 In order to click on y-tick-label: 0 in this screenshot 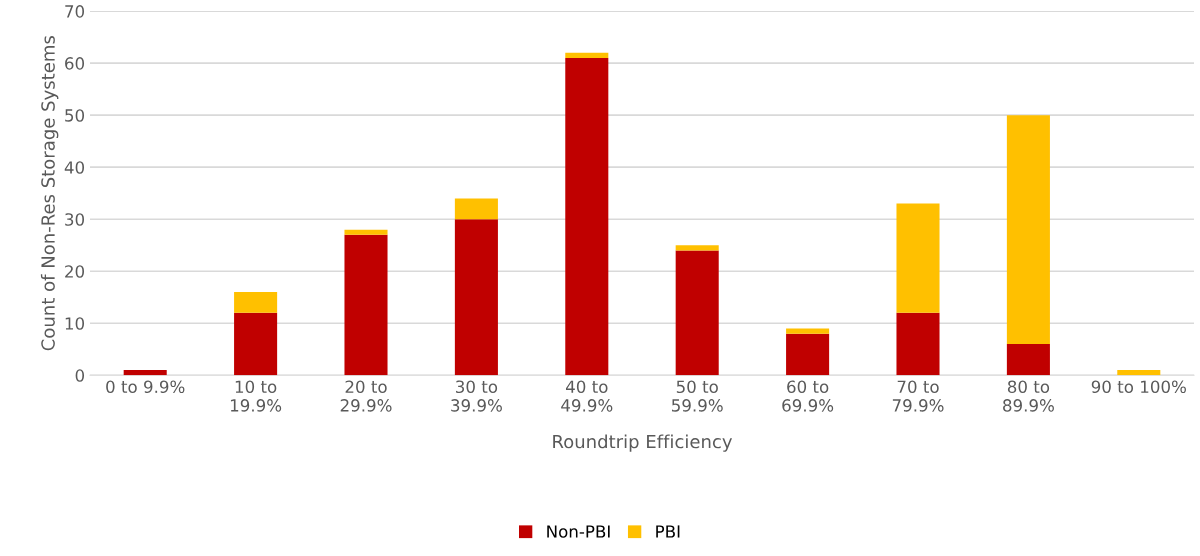, I will do `click(80, 375)`.